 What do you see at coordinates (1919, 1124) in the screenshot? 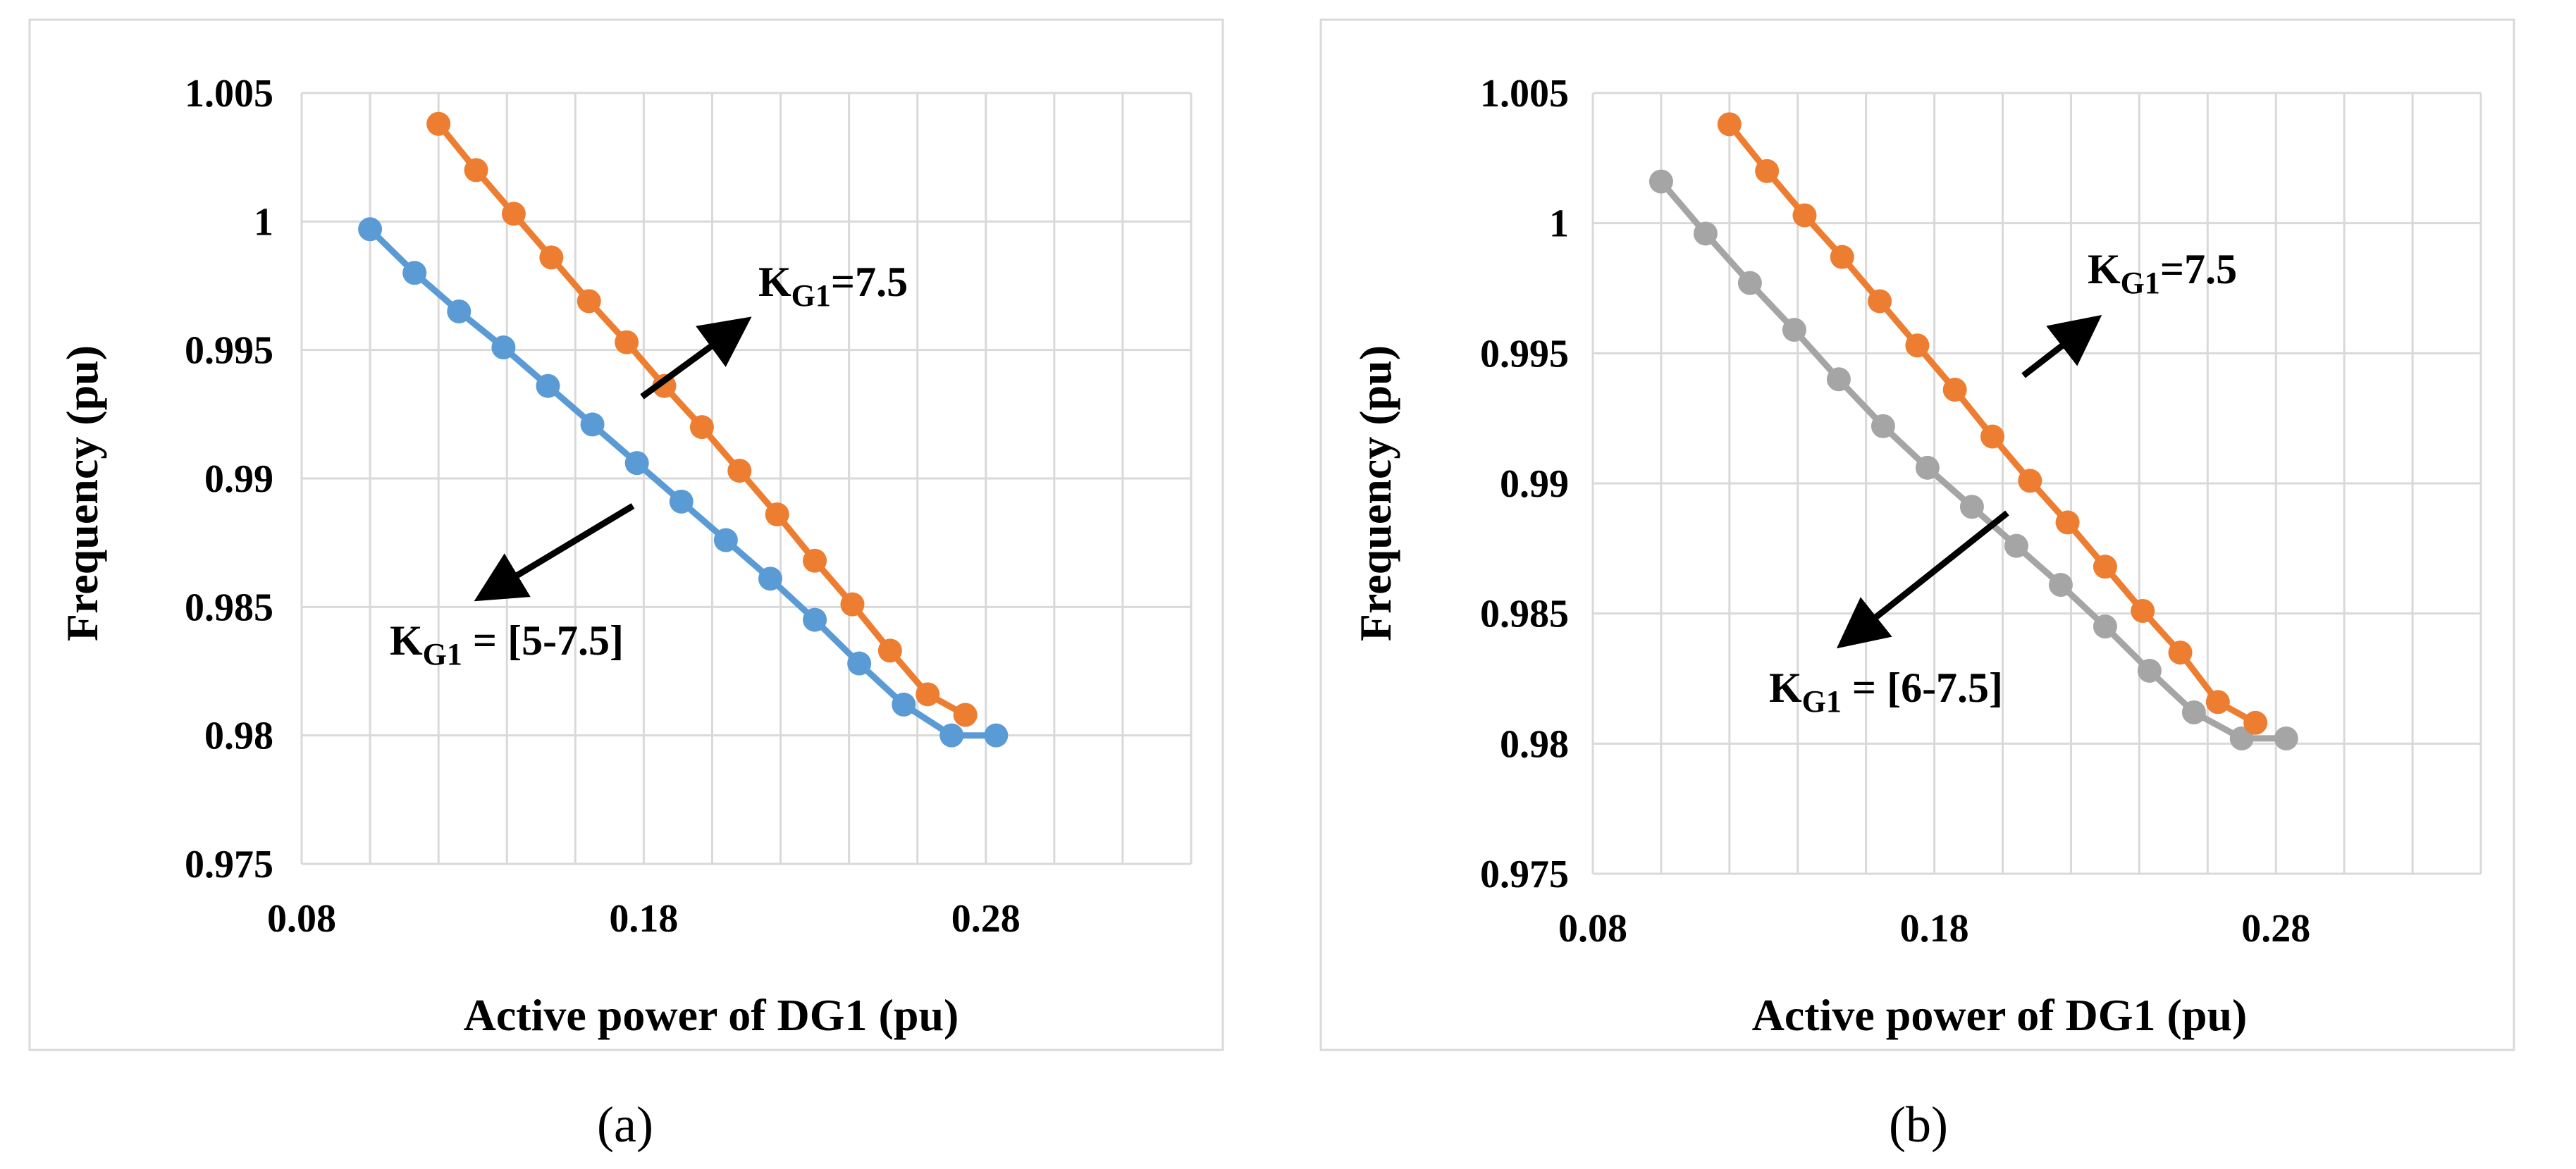
I see `caption-b: (b)` at bounding box center [1919, 1124].